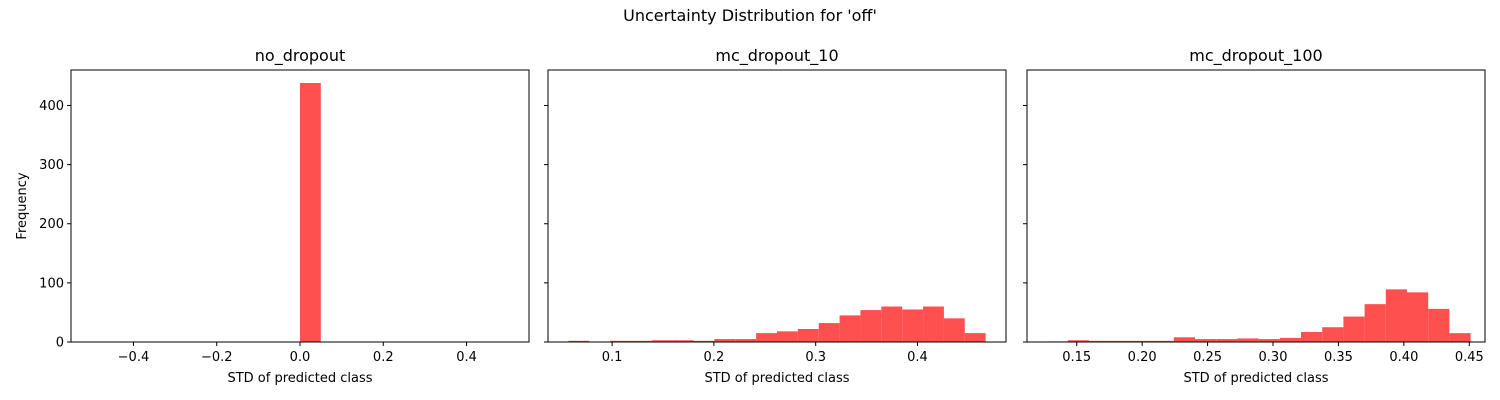 The height and width of the screenshot is (400, 1500). What do you see at coordinates (750, 15) in the screenshot?
I see `figure-title: Uncertainty Distribution for 'off'` at bounding box center [750, 15].